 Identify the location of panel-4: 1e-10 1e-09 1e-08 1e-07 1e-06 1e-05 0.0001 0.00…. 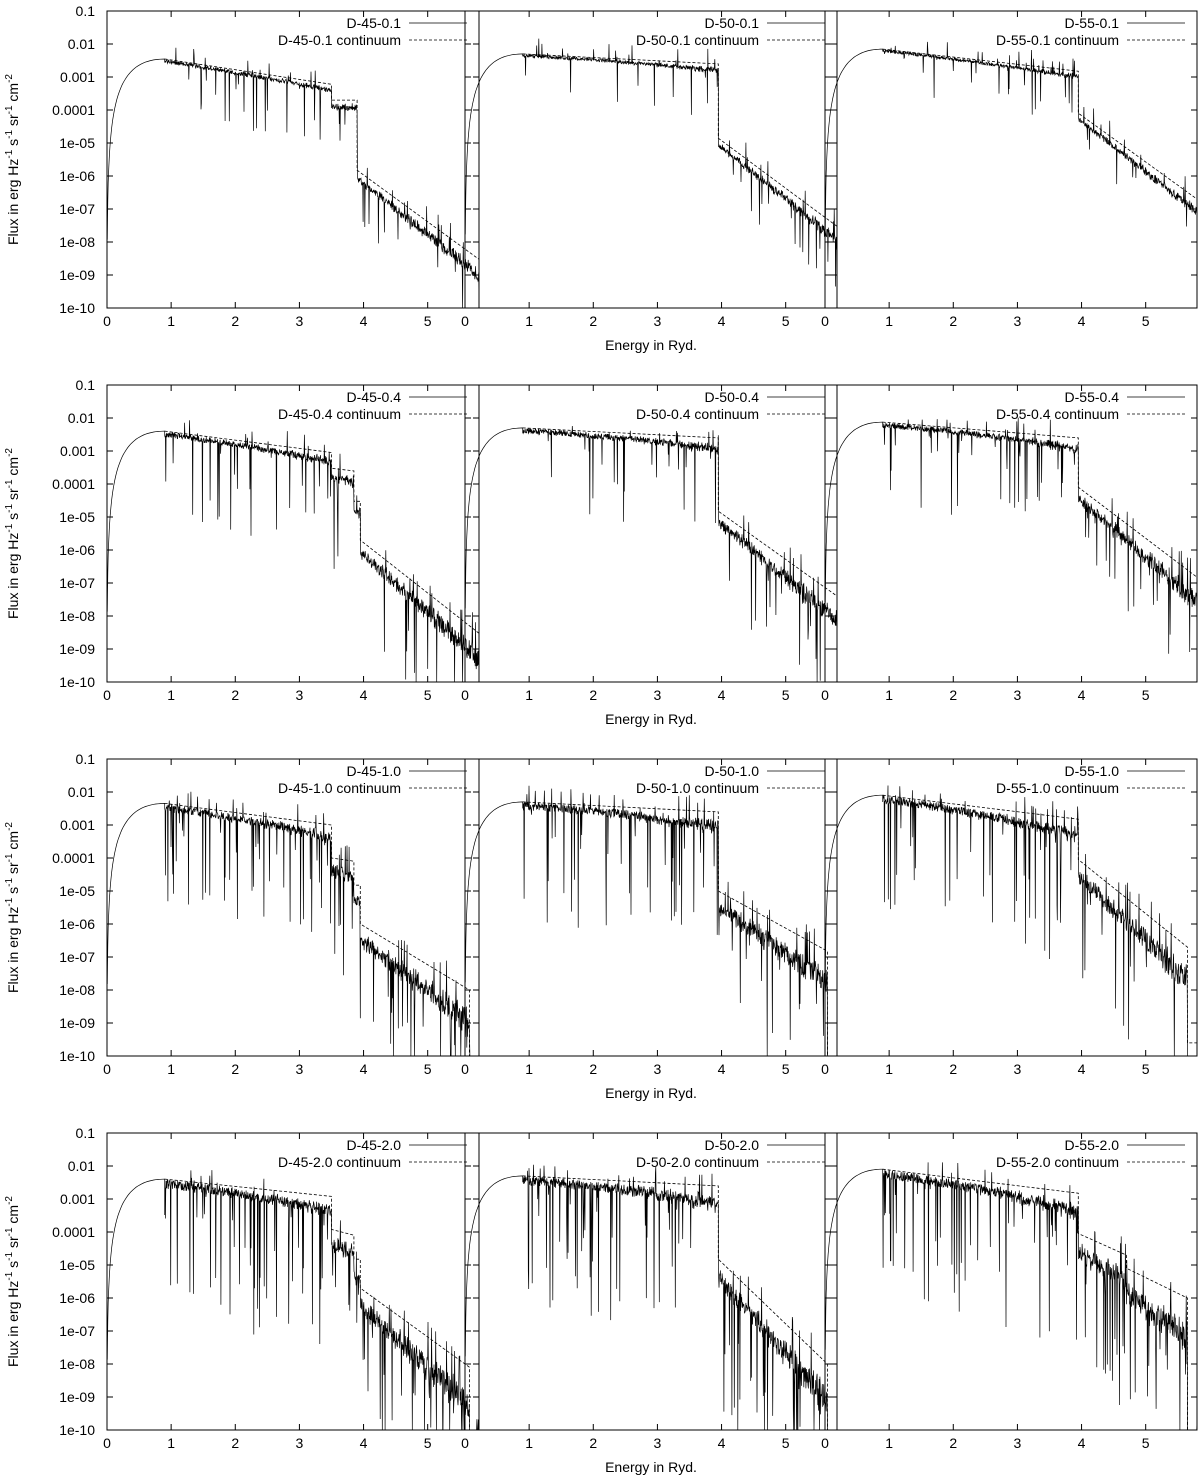
(242, 540).